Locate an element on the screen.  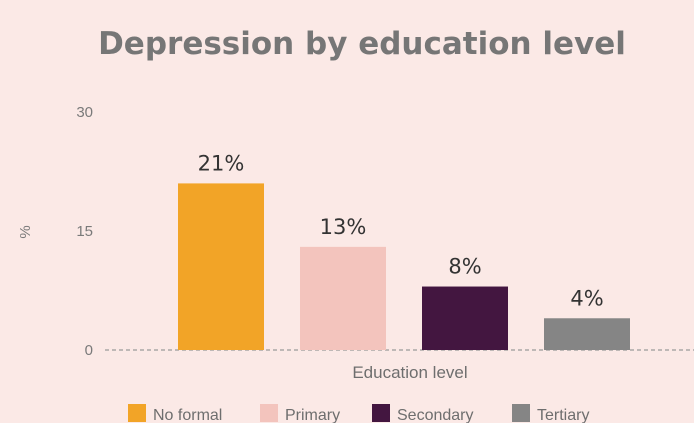
legend-item: Primary is located at coordinates (300, 413).